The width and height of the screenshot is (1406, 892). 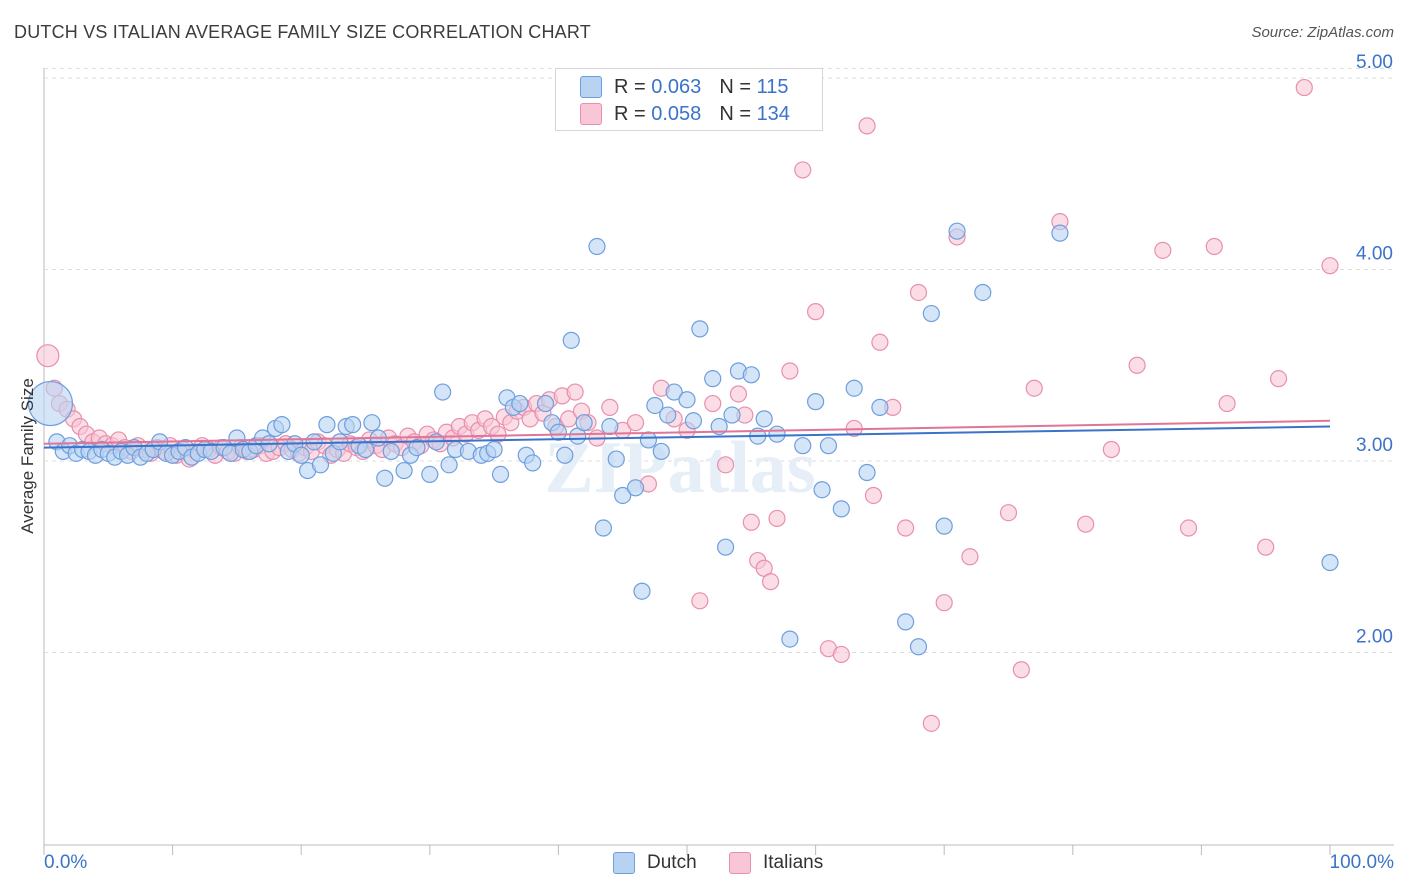 What do you see at coordinates (740, 863) in the screenshot?
I see `italians-legend-swatch` at bounding box center [740, 863].